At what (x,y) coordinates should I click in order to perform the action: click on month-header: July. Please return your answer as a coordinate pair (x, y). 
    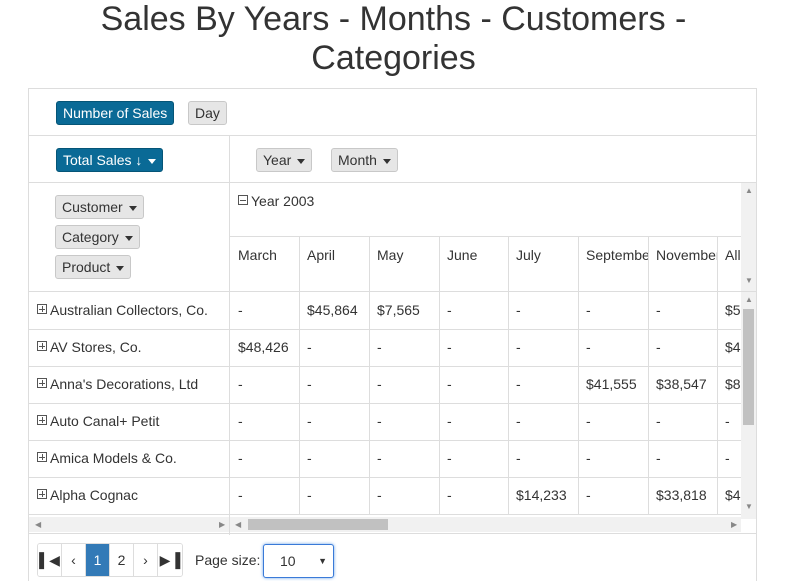
    Looking at the image, I should click on (528, 255).